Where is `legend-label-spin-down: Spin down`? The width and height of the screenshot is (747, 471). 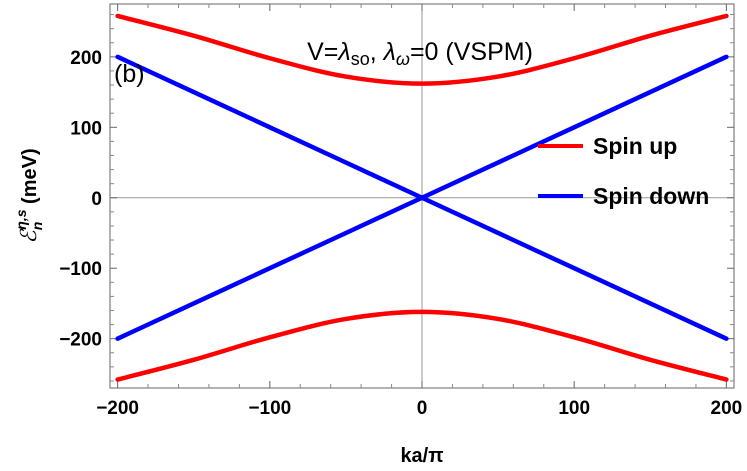
legend-label-spin-down: Spin down is located at coordinates (651, 196).